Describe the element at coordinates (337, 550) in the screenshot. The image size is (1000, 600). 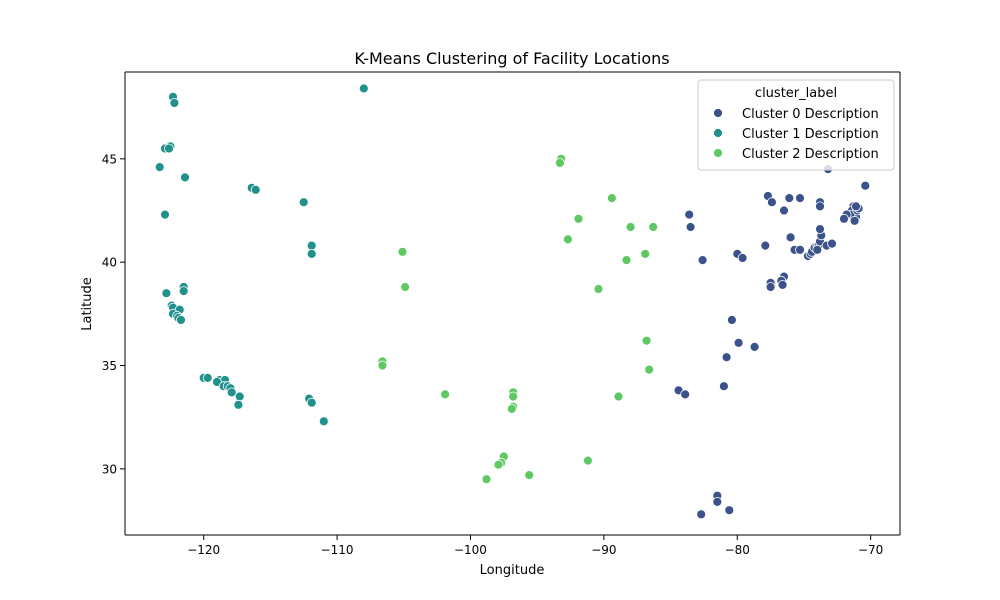
I see `x-tick-label: −110` at that location.